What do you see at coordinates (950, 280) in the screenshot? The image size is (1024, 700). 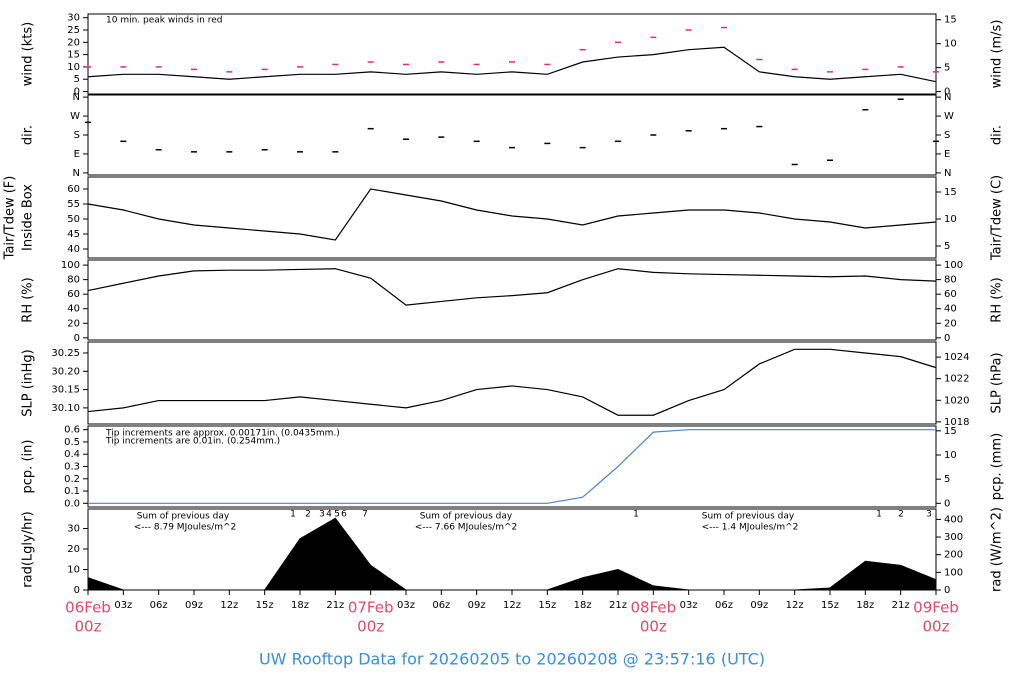 I see `y2-tick-label: 80` at bounding box center [950, 280].